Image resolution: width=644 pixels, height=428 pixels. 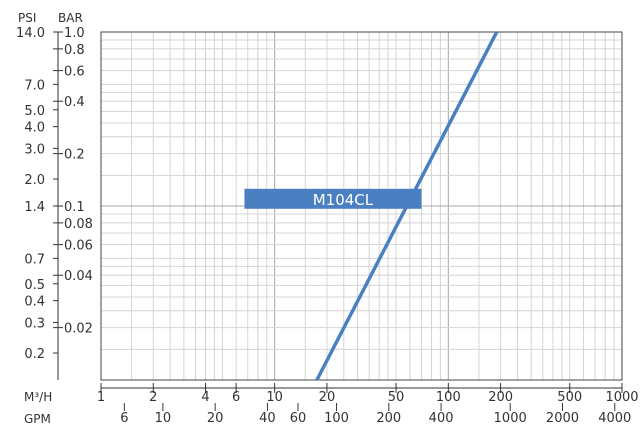 I want to click on bar-tick-label: 0.2, so click(x=74, y=155).